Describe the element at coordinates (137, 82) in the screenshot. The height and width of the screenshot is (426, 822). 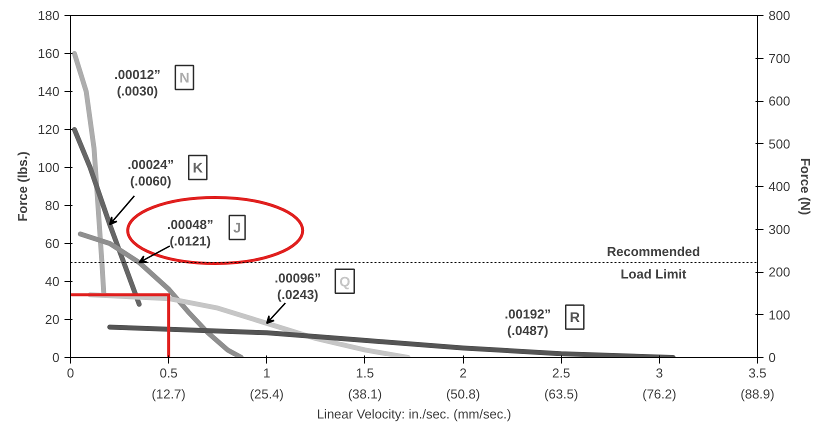
I see `annotation: .00012” (.0030)` at that location.